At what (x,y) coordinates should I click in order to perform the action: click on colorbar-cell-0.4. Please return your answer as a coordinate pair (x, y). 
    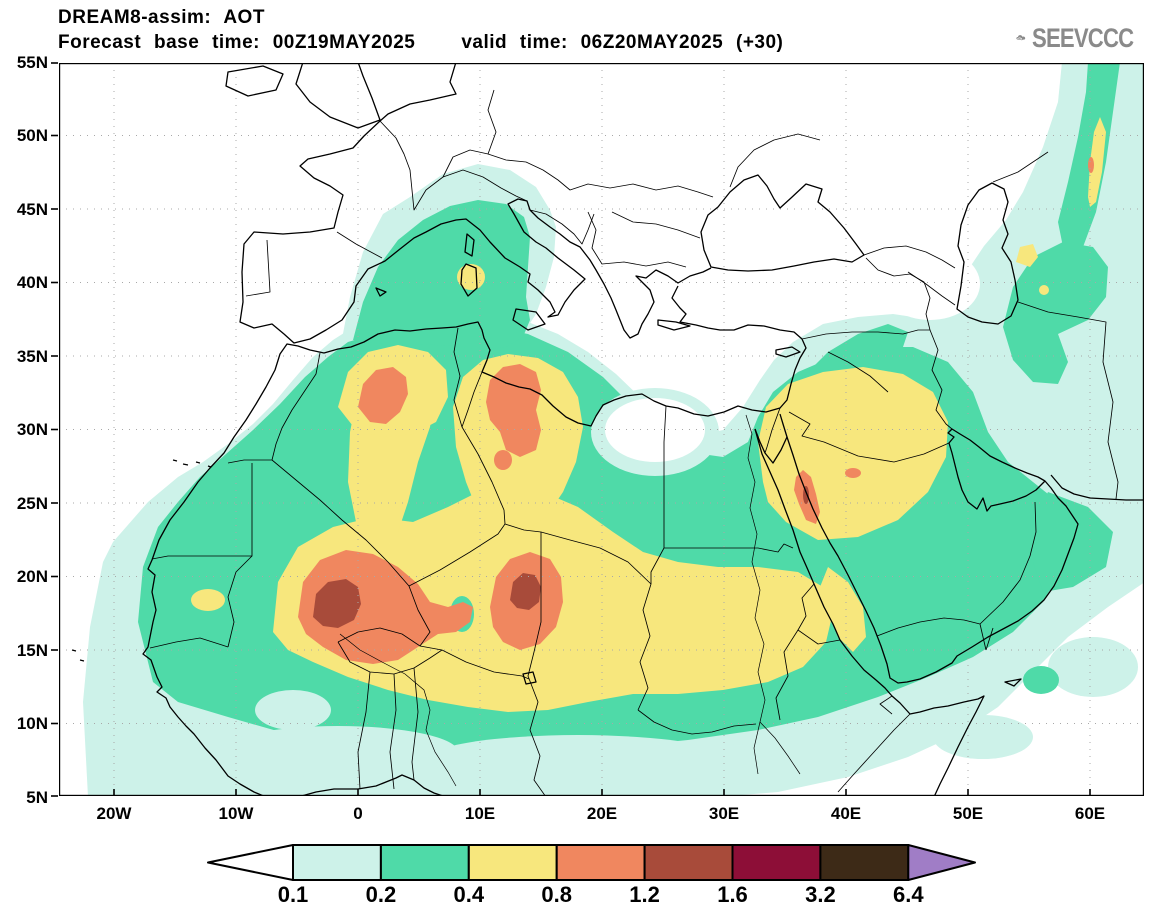
    Looking at the image, I should click on (512, 862).